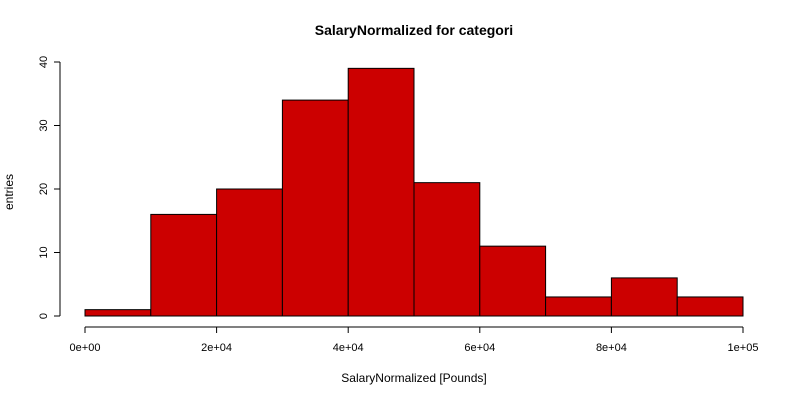 Image resolution: width=800 pixels, height=400 pixels. Describe the element at coordinates (414, 340) in the screenshot. I see `x-axis: 0e+00 2e+04 4e+04 6e+04 8e+04 1e+05` at that location.